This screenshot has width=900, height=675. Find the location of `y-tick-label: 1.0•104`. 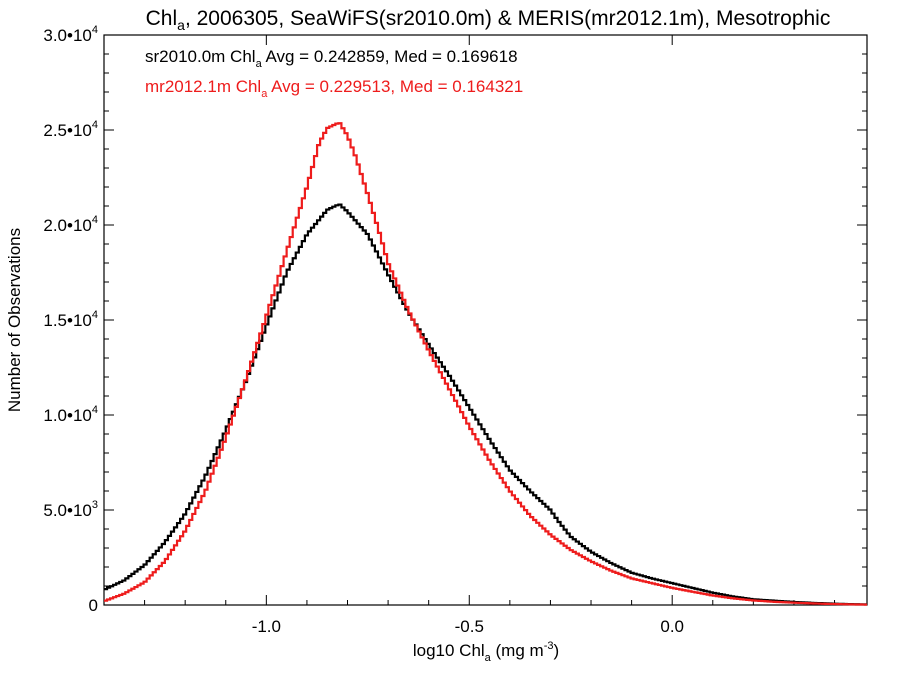

y-tick-label: 1.0•104 is located at coordinates (70, 414).